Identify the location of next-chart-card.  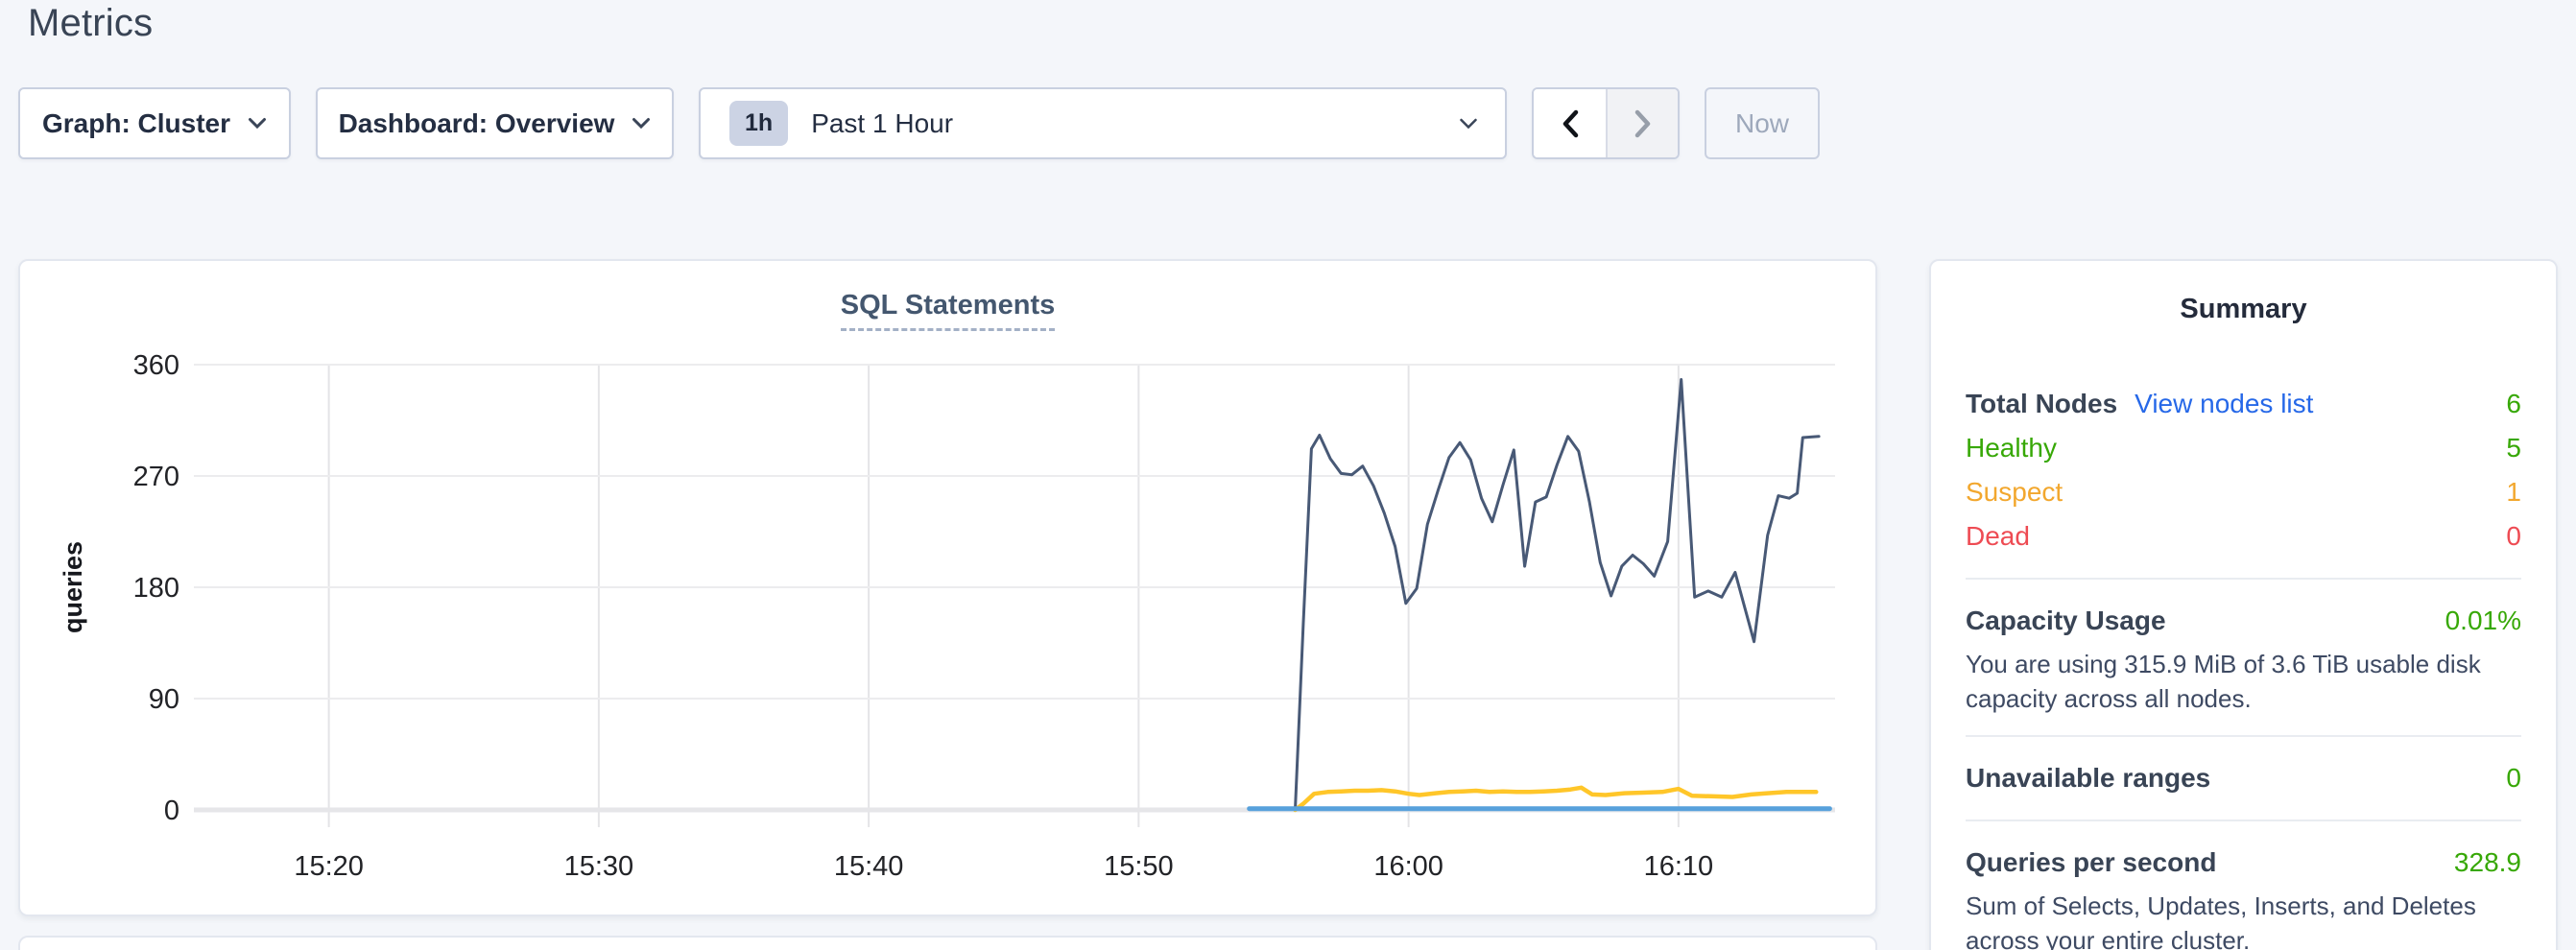
(947, 943).